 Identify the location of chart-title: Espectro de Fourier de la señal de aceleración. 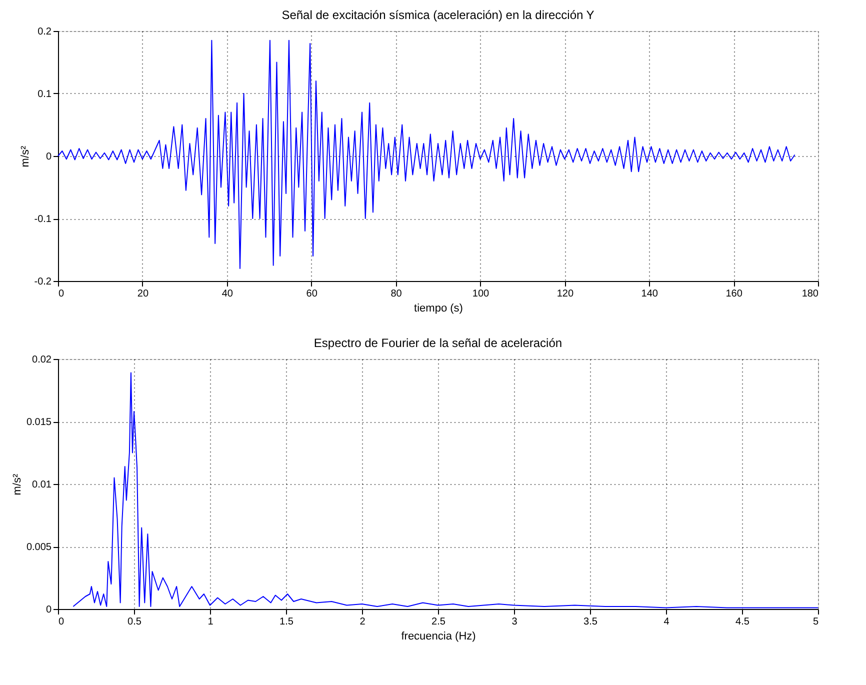
(438, 343).